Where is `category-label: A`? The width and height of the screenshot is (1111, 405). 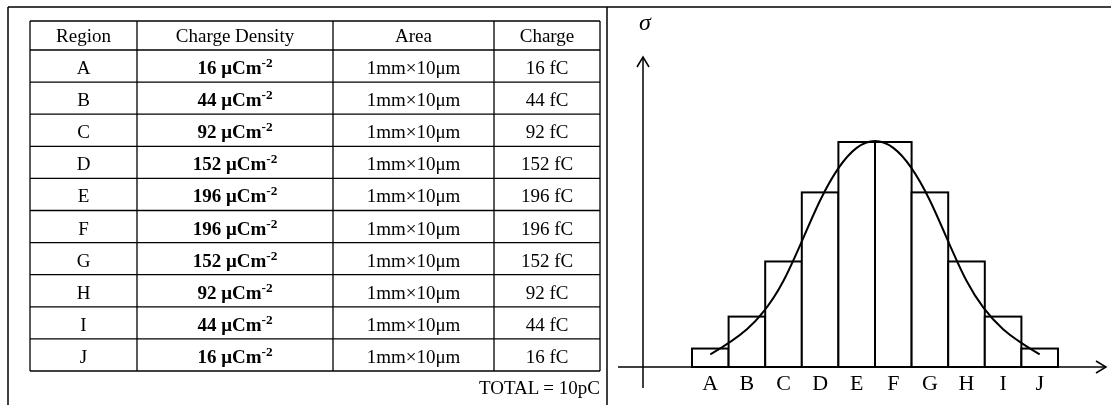 category-label: A is located at coordinates (83, 67).